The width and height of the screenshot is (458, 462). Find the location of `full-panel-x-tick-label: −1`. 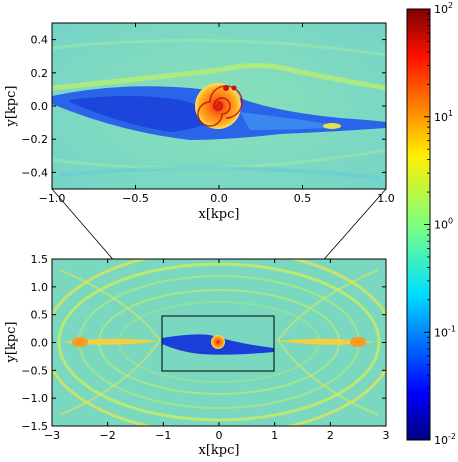

full-panel-x-tick-label: −1 is located at coordinates (163, 435).